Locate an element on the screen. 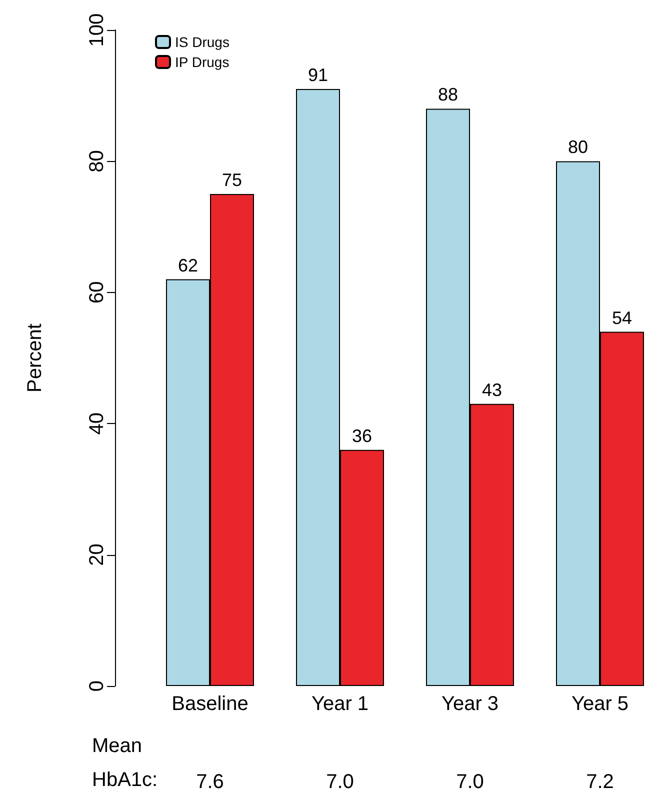 The image size is (671, 799). y-tick-label: 80 is located at coordinates (97, 161).